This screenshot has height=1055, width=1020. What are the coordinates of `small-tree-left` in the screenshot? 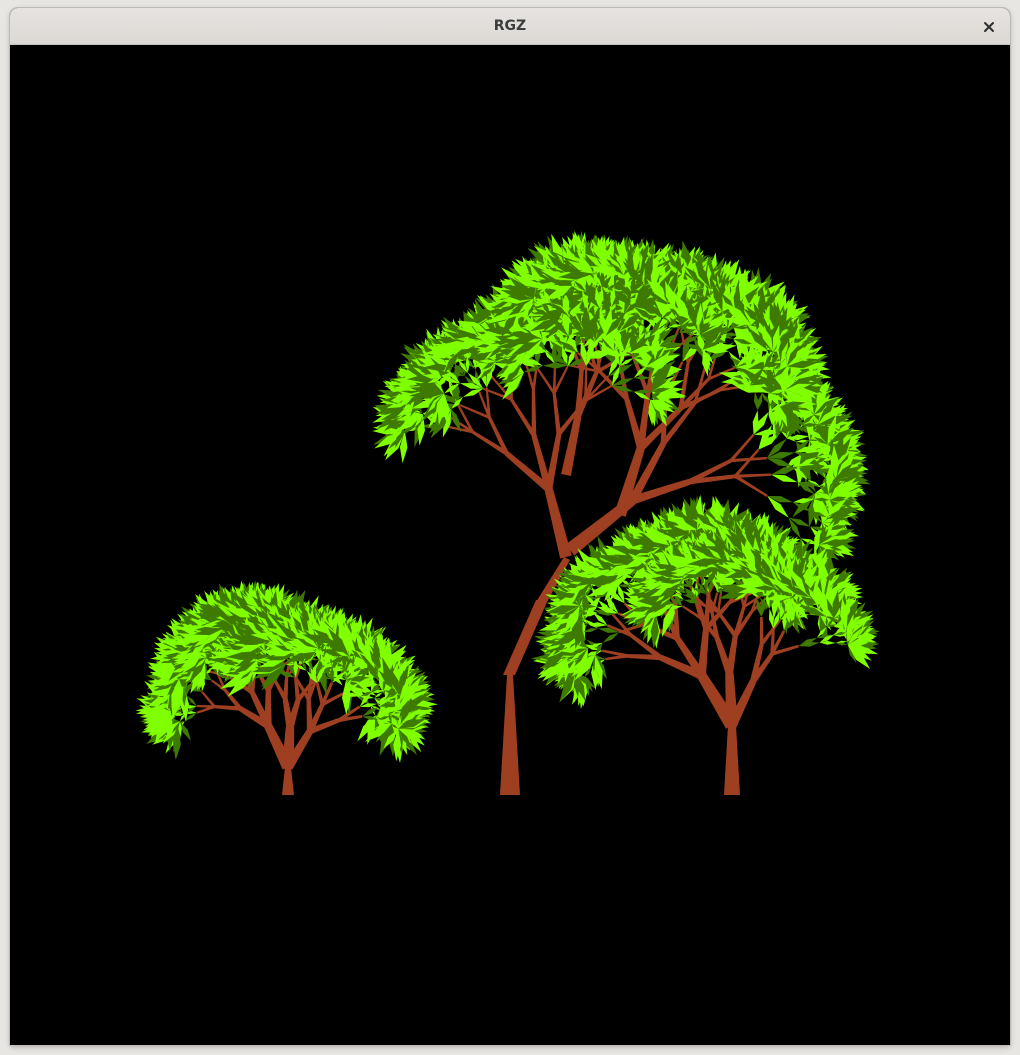 It's located at (286, 687).